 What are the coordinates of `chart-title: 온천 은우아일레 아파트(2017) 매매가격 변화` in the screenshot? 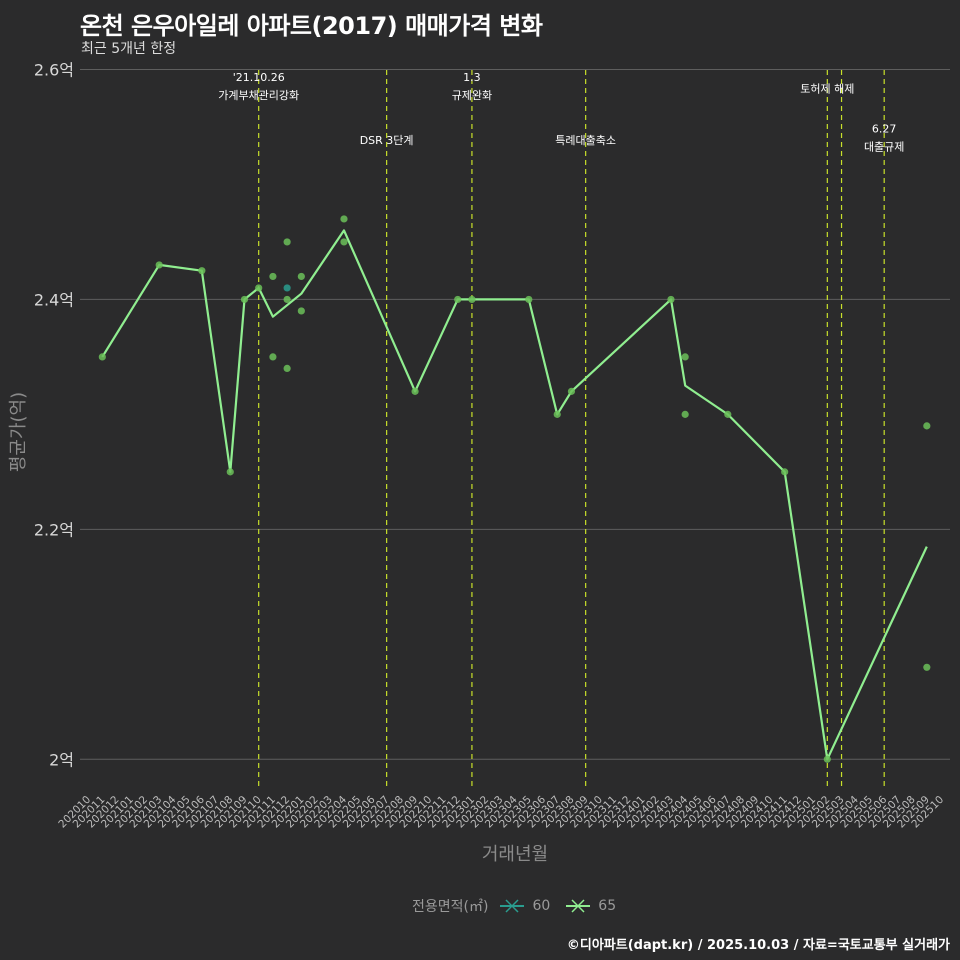 It's located at (311, 26).